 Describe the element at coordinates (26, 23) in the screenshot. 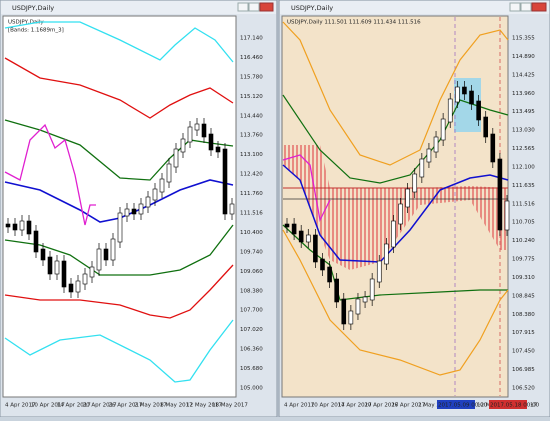

I see `left-chart-label: USDJPY,Daily` at that location.